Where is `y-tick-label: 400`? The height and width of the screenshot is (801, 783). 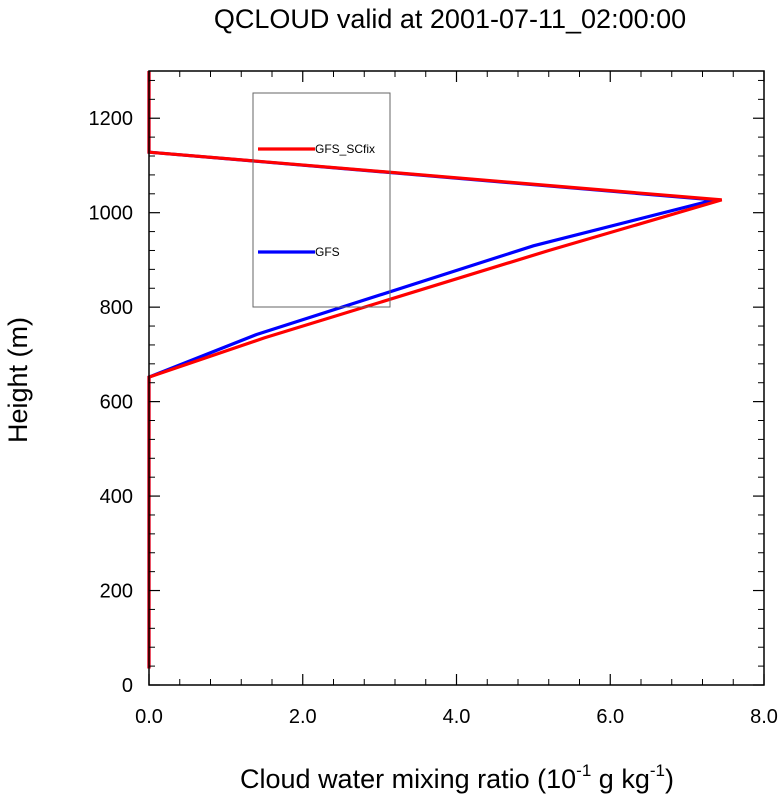 y-tick-label: 400 is located at coordinates (116, 497).